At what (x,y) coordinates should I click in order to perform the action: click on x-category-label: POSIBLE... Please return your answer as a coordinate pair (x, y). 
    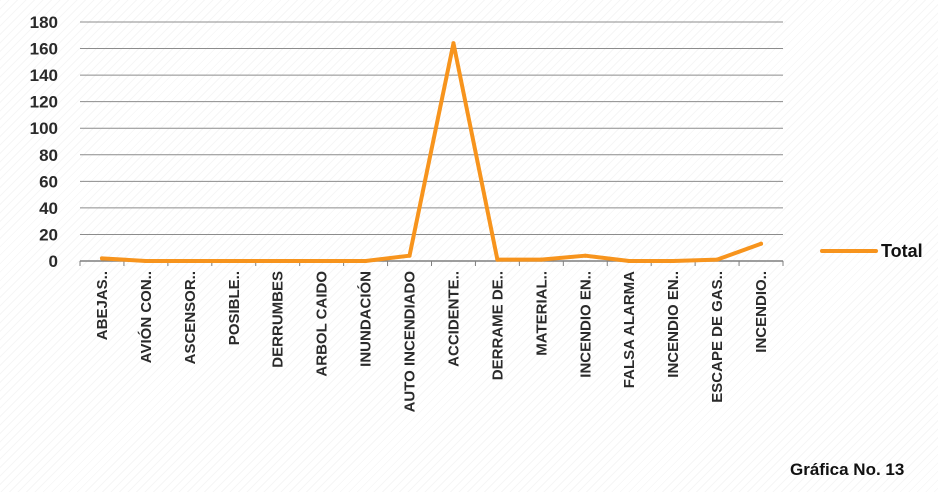
    Looking at the image, I should click on (234, 308).